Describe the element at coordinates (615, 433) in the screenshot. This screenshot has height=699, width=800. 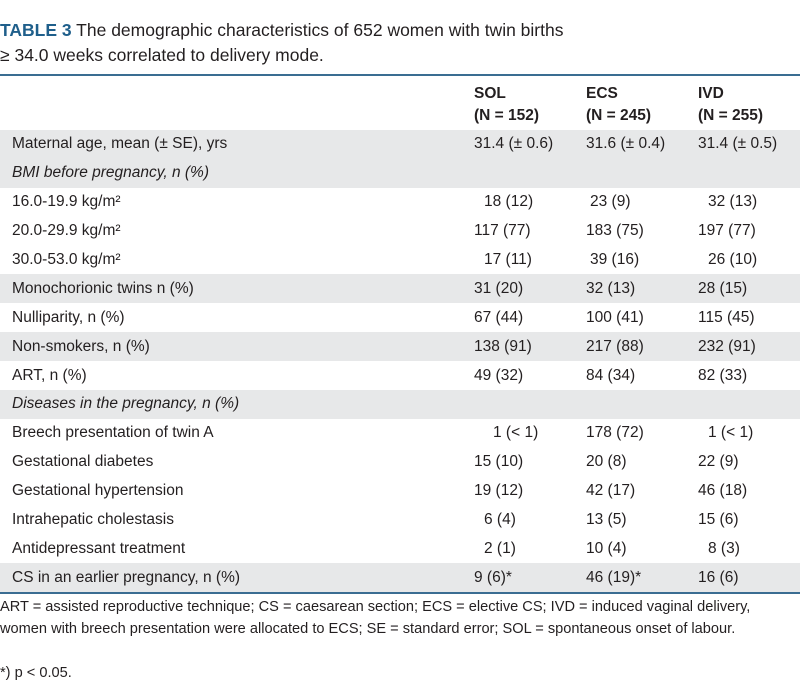
I see `cell-ecs: 178 (72)` at that location.